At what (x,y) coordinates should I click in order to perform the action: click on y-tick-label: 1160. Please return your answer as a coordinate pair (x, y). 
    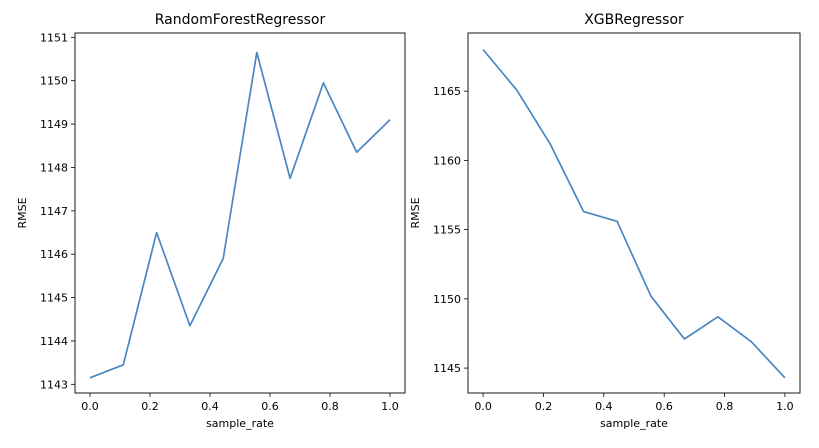
    Looking at the image, I should click on (447, 160).